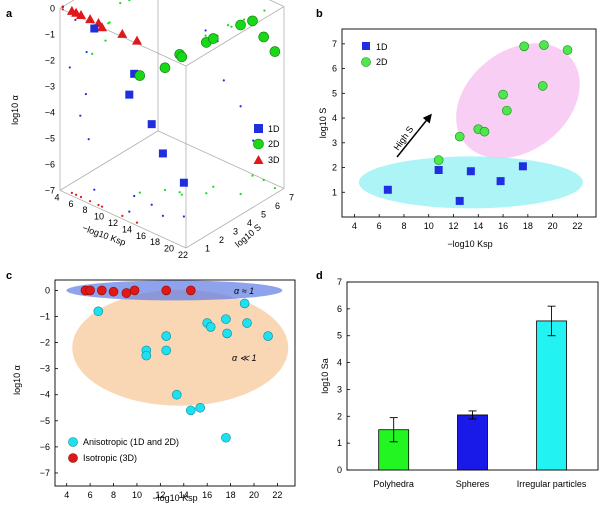 This screenshot has width=613, height=514. I want to click on y-tick-label: −1, so click(45, 317).